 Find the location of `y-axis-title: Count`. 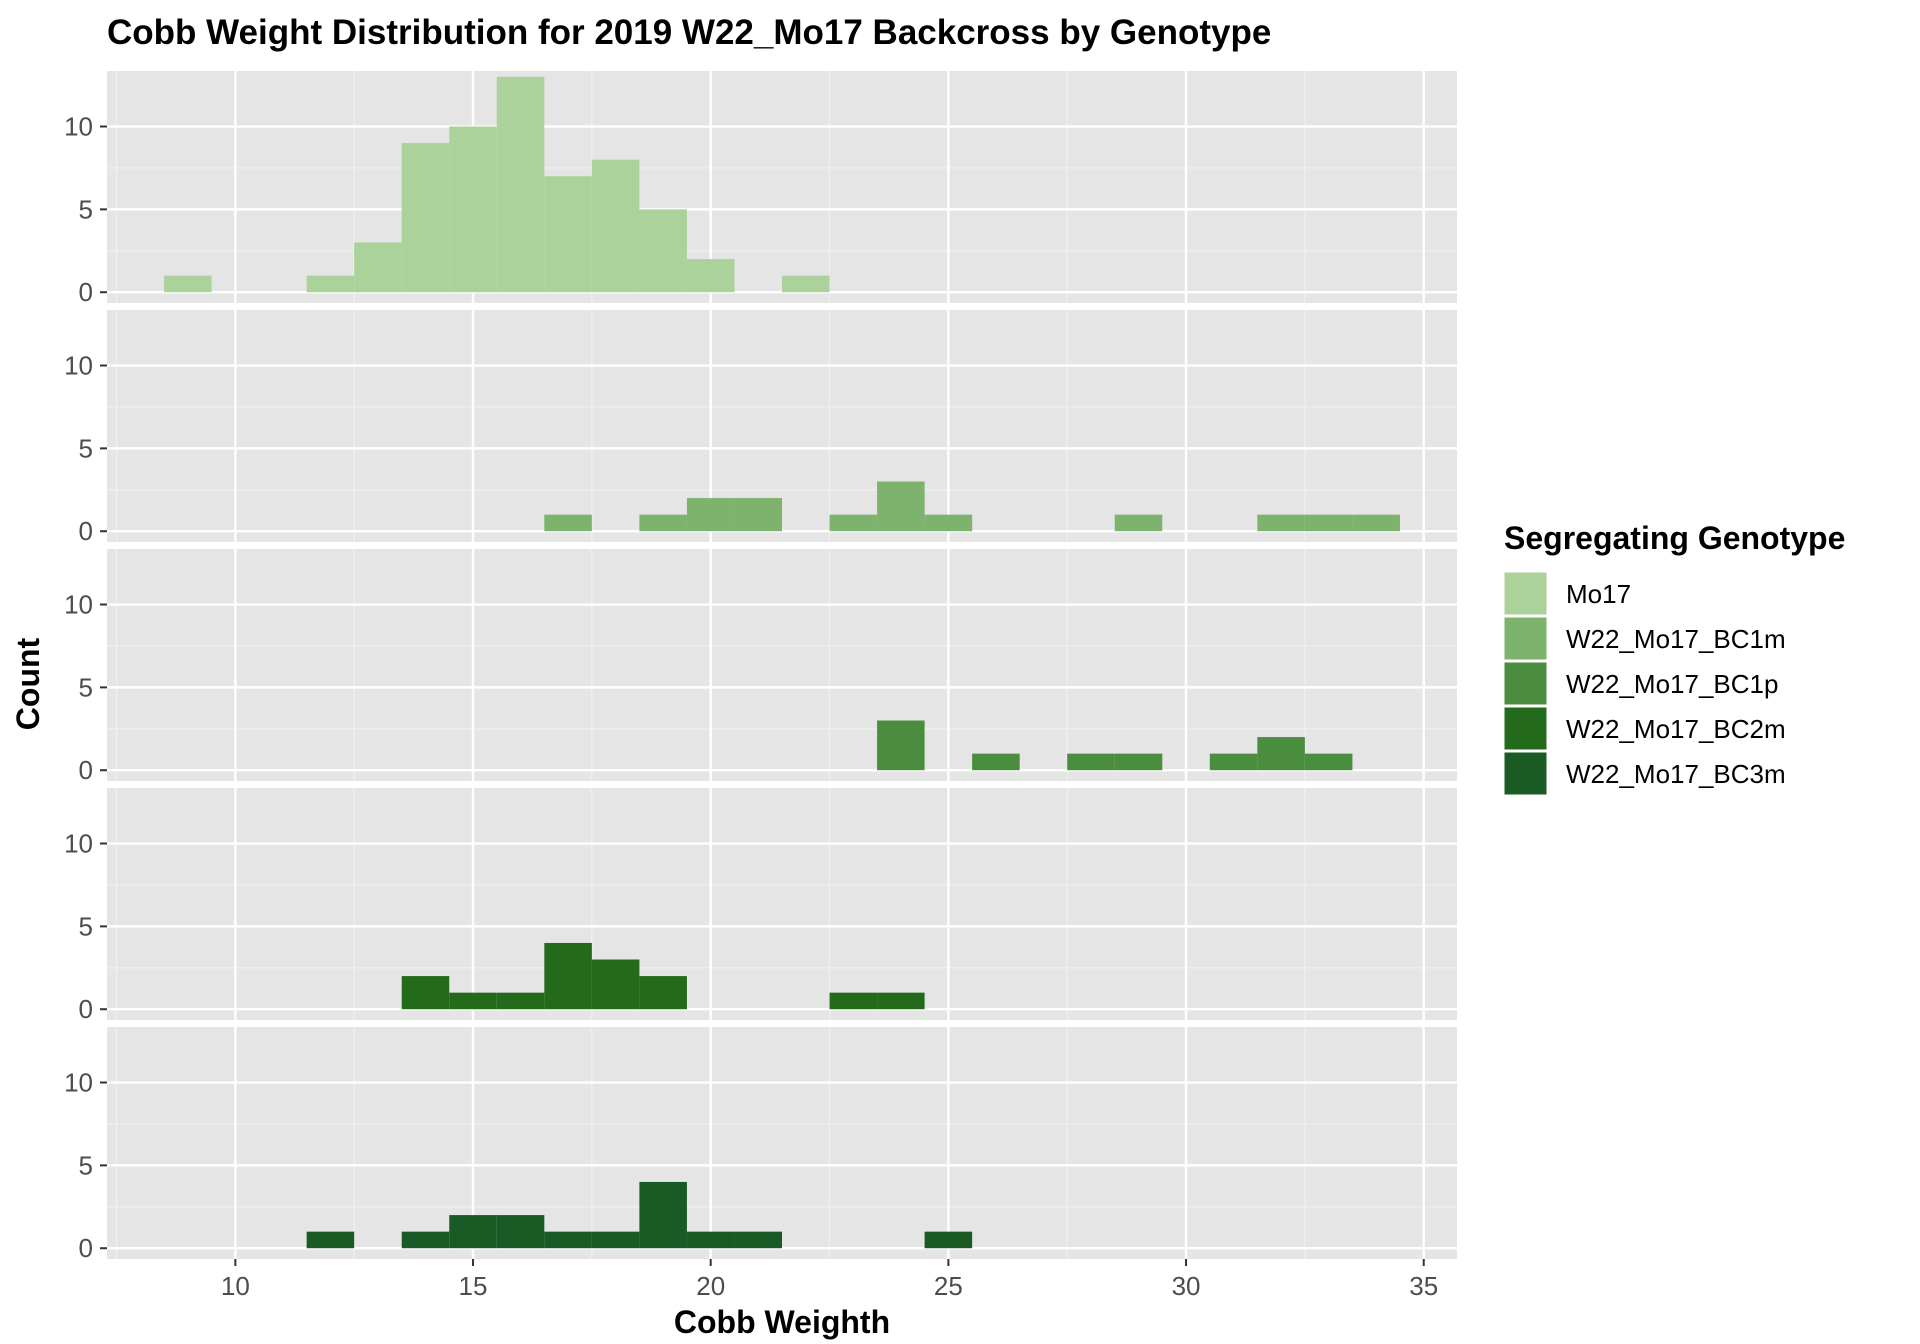

y-axis-title: Count is located at coordinates (28, 683).